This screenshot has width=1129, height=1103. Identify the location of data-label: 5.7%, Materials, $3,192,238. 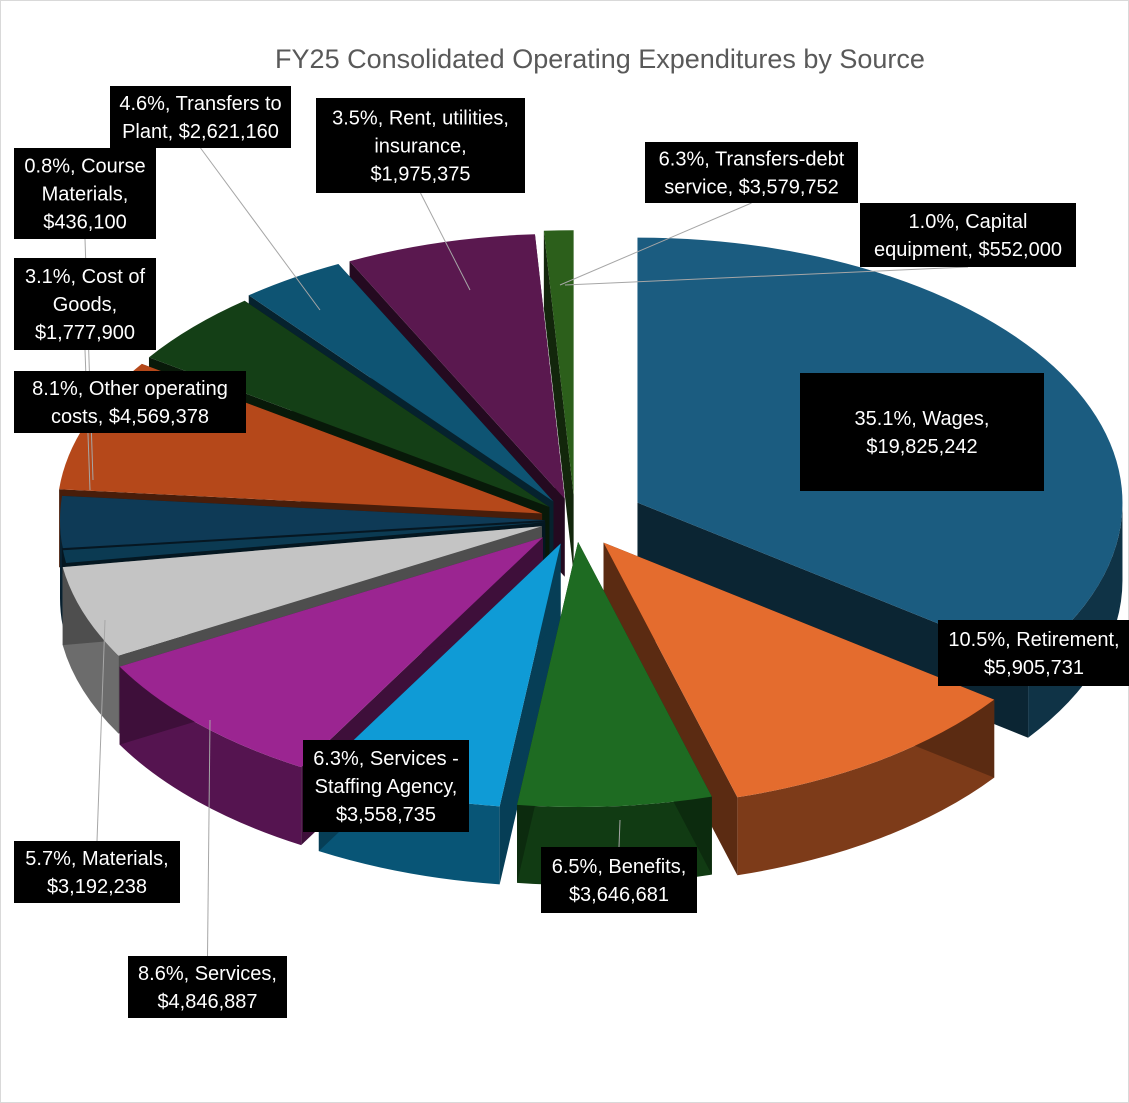
(97, 872).